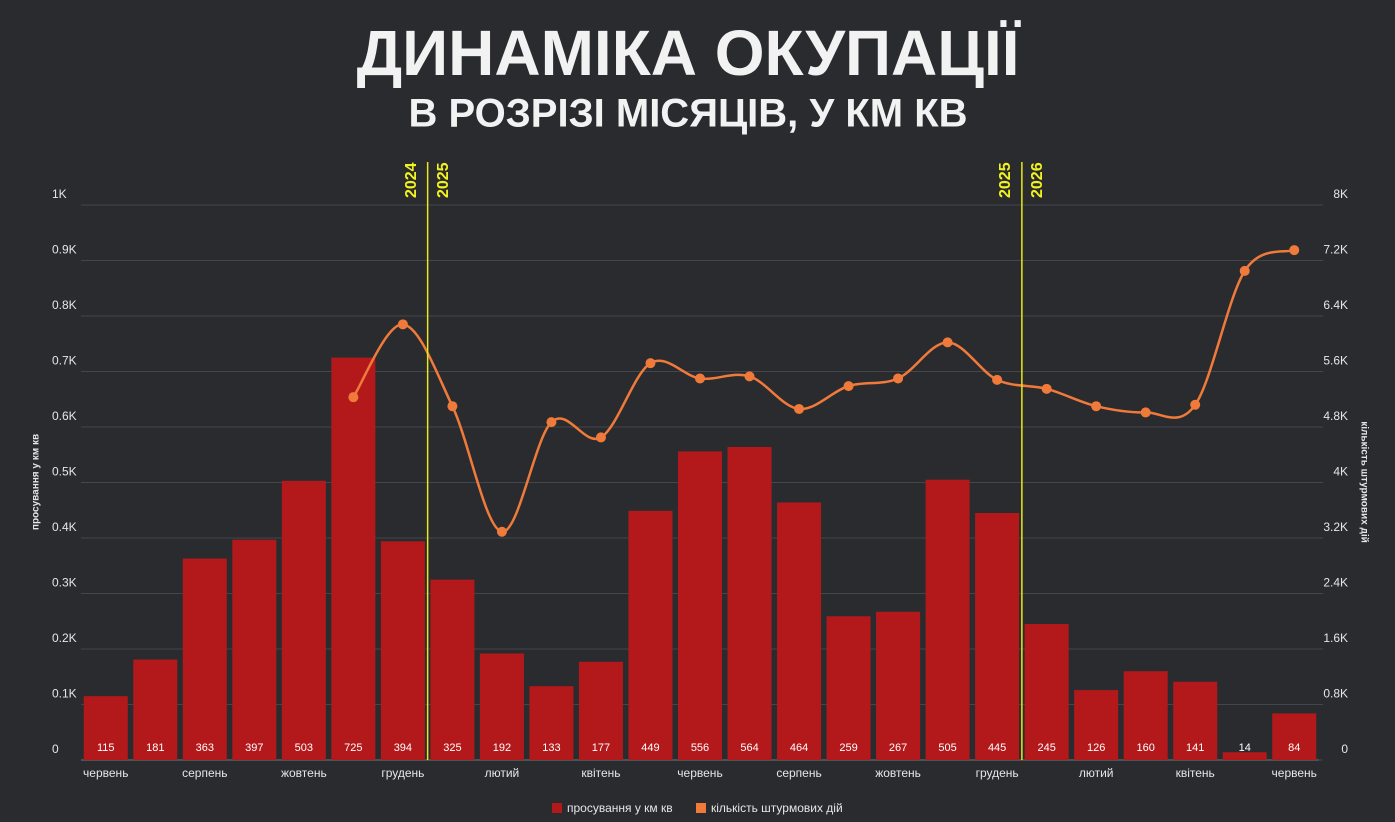 This screenshot has height=822, width=1395. I want to click on y-axis-label: просування у км кв, so click(36, 482).